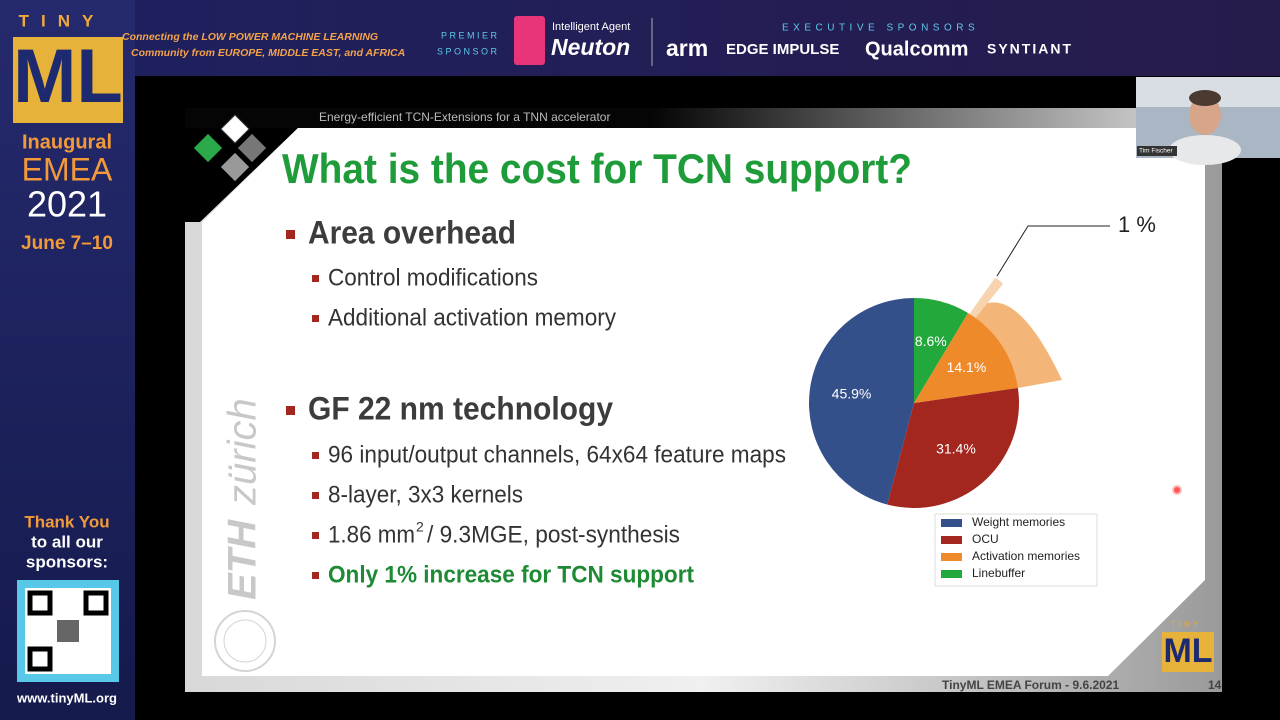 The image size is (1280, 720). I want to click on slice-label: 45.9%, so click(852, 394).